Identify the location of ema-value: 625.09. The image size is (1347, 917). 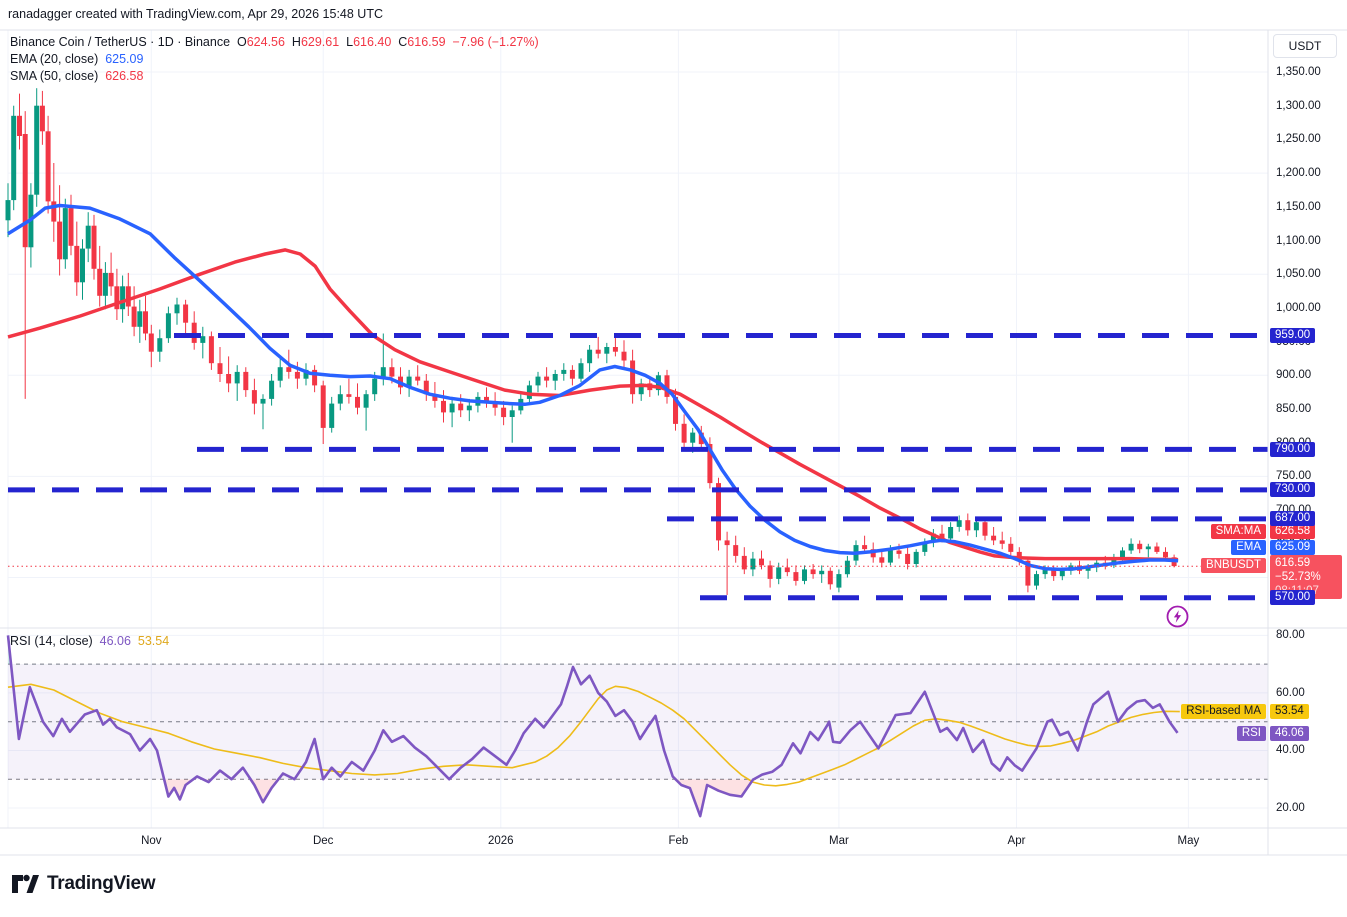
(124, 59).